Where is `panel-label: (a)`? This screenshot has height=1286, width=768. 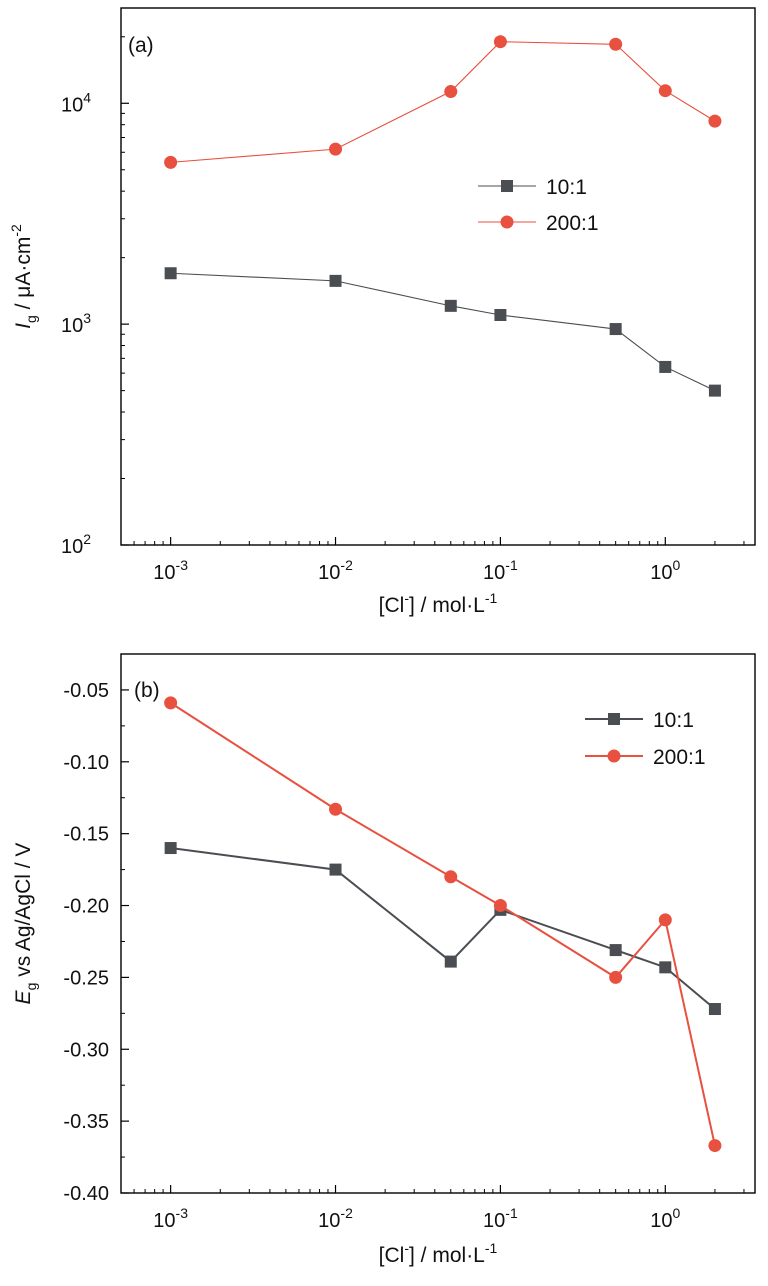 panel-label: (a) is located at coordinates (141, 45).